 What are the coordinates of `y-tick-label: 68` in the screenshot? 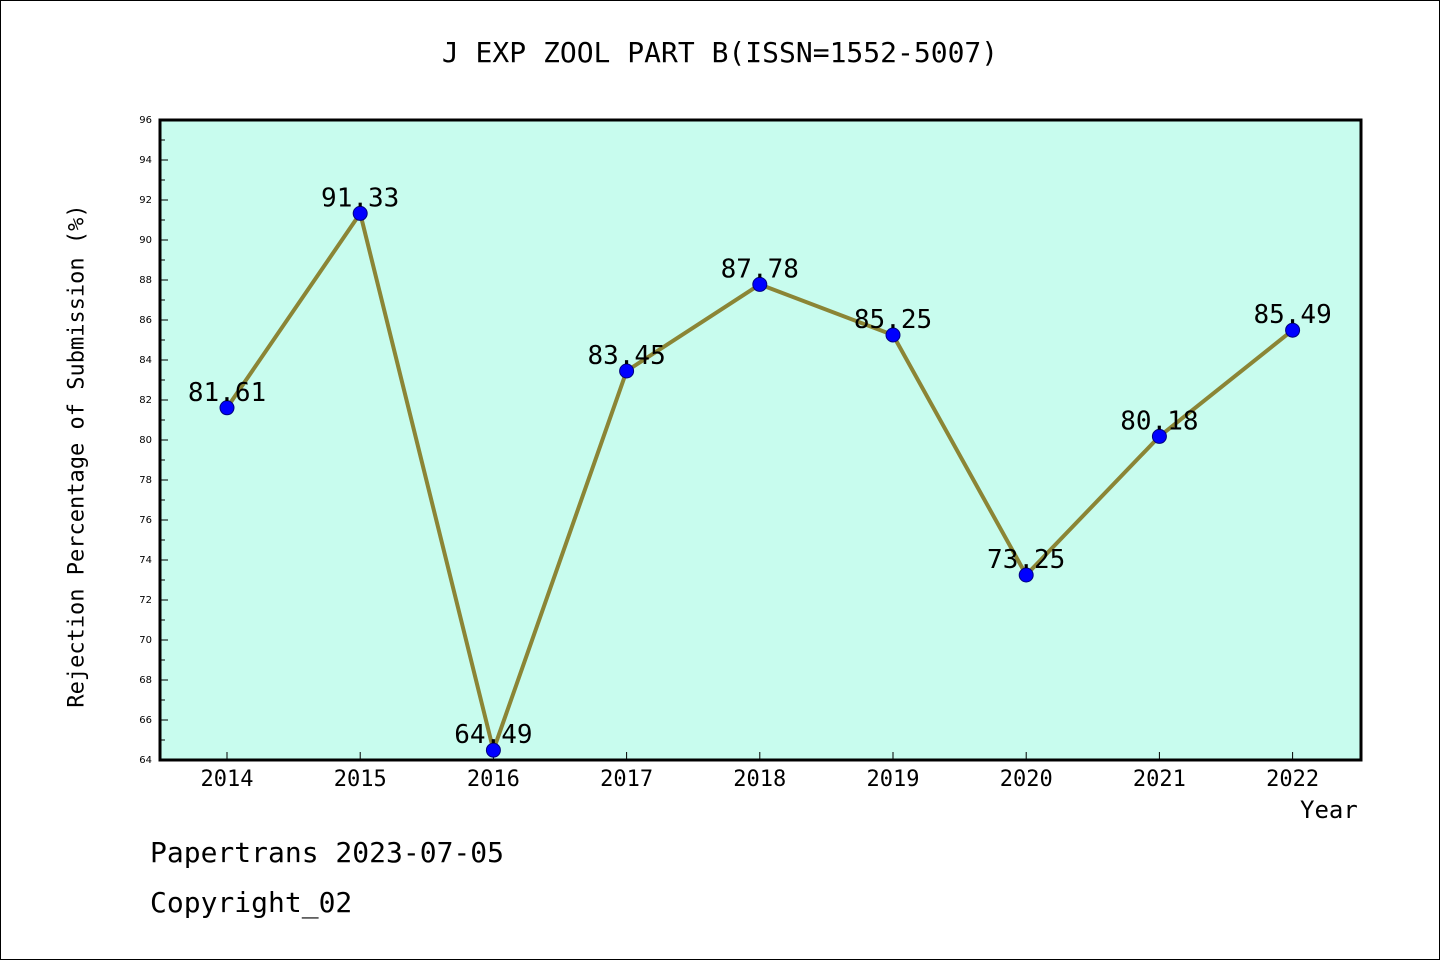 It's located at (145, 680).